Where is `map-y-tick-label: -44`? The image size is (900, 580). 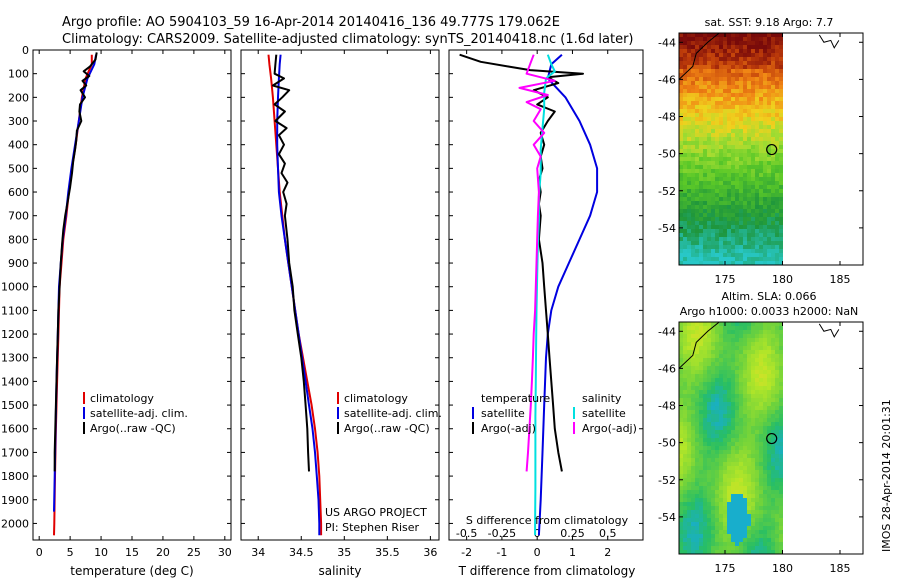
map-y-tick-label: -44 is located at coordinates (667, 331).